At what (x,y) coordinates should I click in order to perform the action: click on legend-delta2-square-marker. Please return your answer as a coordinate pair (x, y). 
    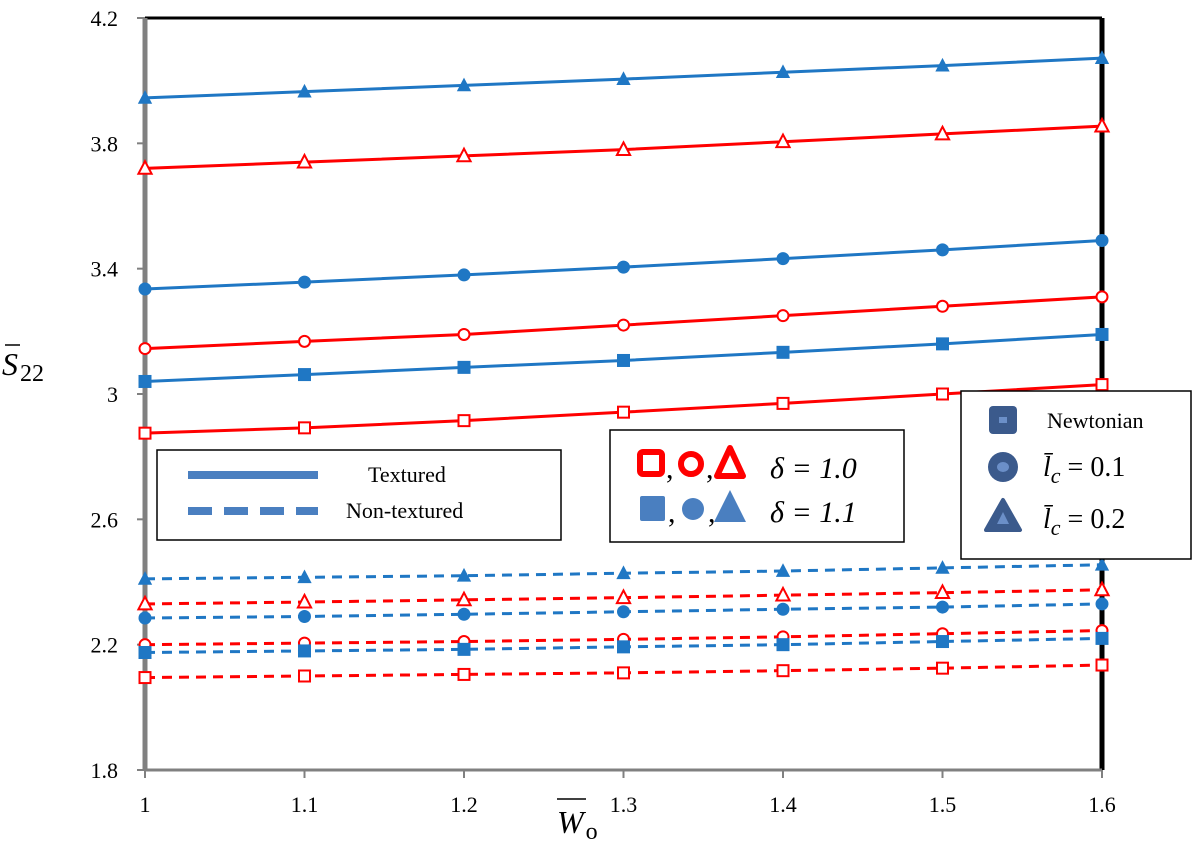
    Looking at the image, I should click on (652, 508).